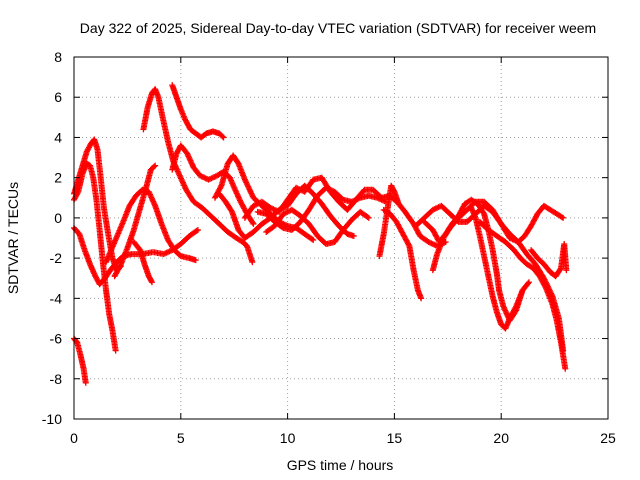  I want to click on y-tick-labels: -10 -8 -6 -4 -2 0 2 4 6 8, so click(52, 238).